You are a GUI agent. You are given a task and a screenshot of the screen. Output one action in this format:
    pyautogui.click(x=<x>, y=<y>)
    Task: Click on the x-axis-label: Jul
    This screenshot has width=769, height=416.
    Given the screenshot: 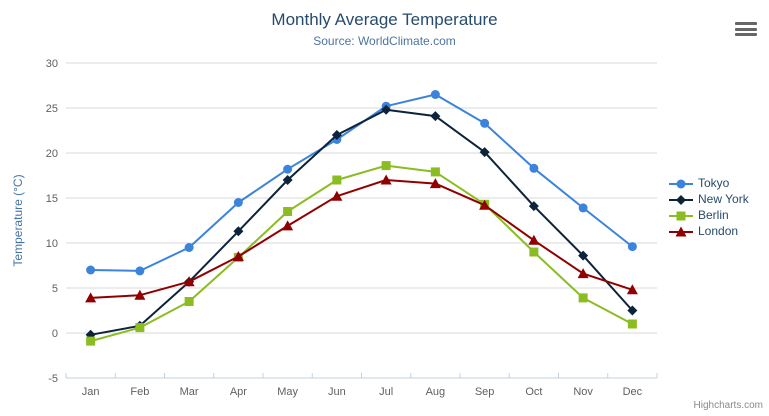 What is the action you would take?
    pyautogui.click(x=386, y=392)
    